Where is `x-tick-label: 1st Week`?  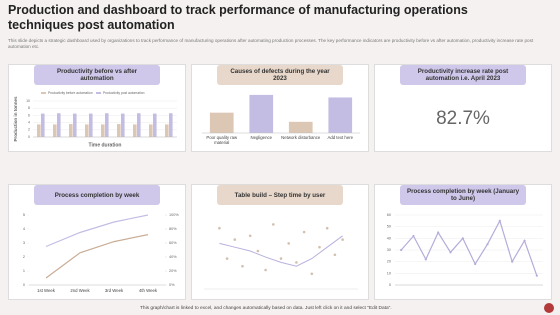 x-tick-label: 1st Week is located at coordinates (46, 290).